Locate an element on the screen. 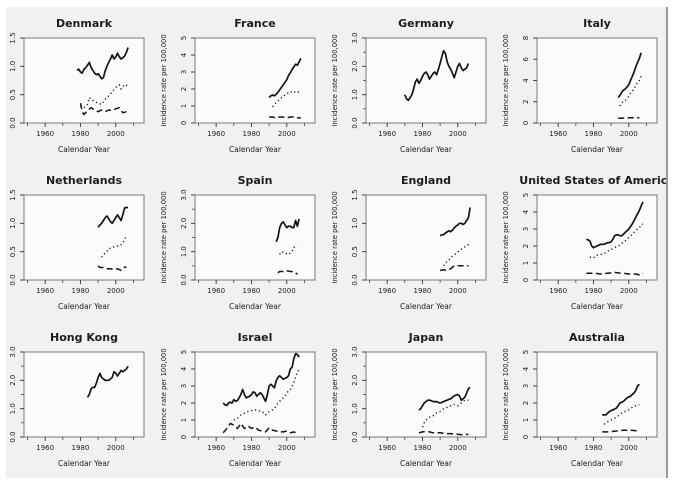 The image size is (676, 484). panel-title: England is located at coordinates (426, 180).